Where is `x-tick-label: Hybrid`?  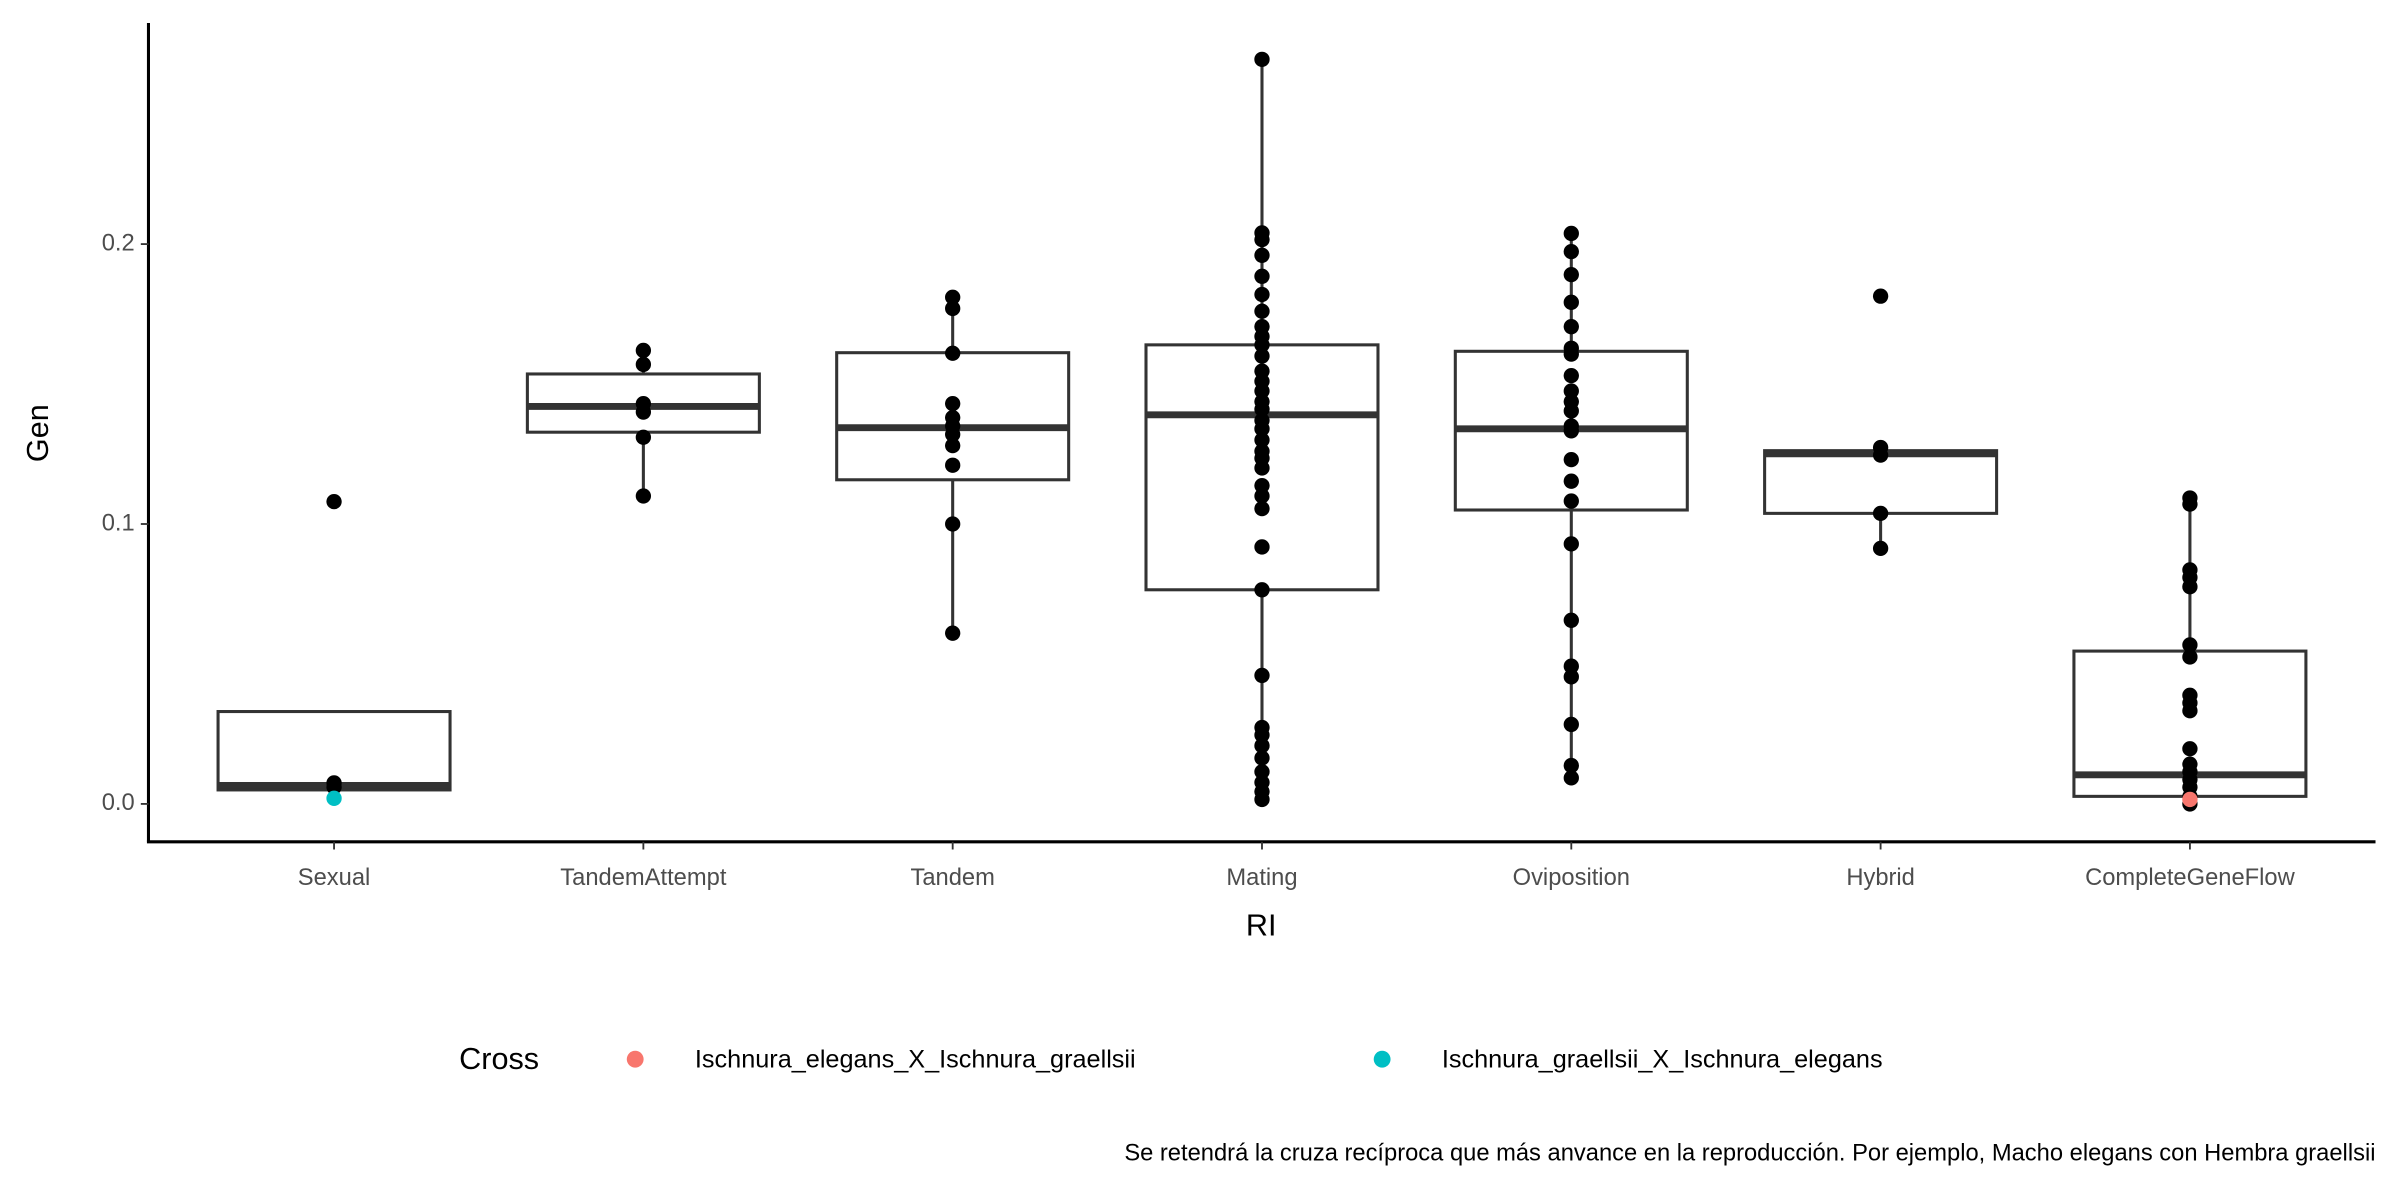
x-tick-label: Hybrid is located at coordinates (1880, 878).